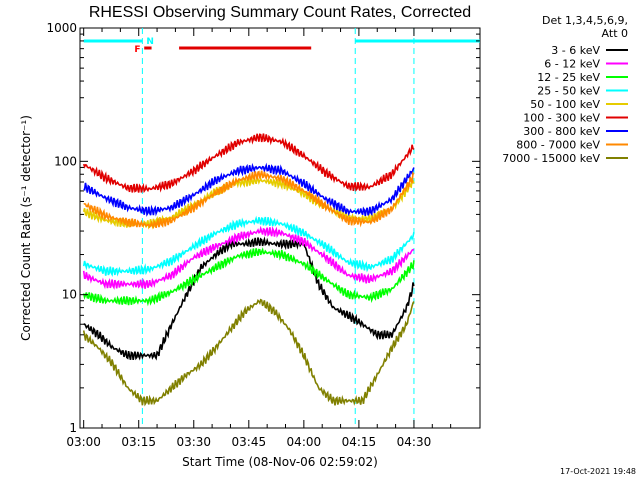 Image resolution: width=640 pixels, height=480 pixels. I want to click on x-tick-label: 04:30, so click(414, 442).